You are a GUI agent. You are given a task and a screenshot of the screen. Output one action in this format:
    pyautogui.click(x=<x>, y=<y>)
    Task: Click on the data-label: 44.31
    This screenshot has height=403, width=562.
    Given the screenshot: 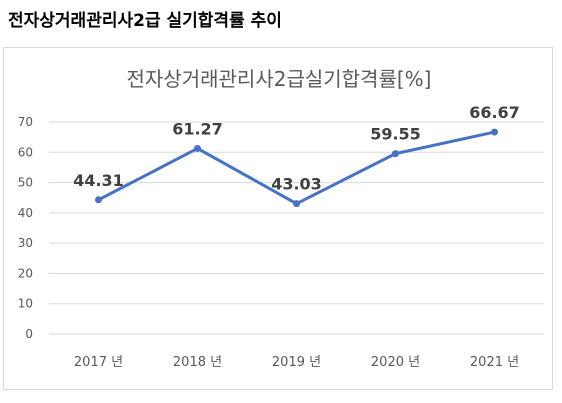 What is the action you would take?
    pyautogui.click(x=98, y=180)
    